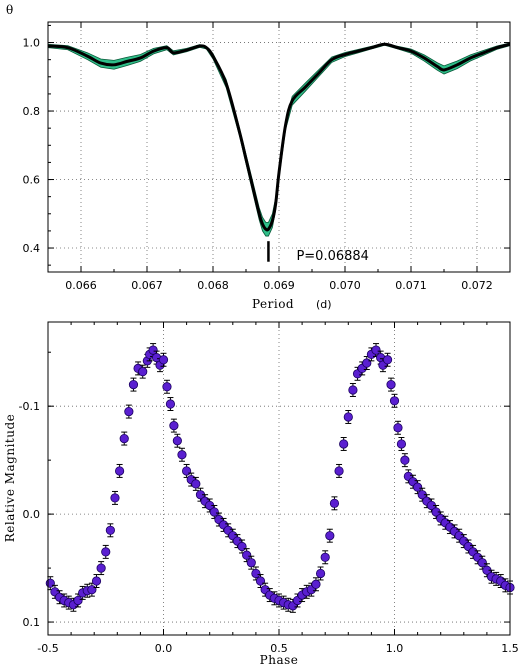 This screenshot has height=669, width=520. What do you see at coordinates (279, 660) in the screenshot?
I see `light-curve-x-label: Phase` at bounding box center [279, 660].